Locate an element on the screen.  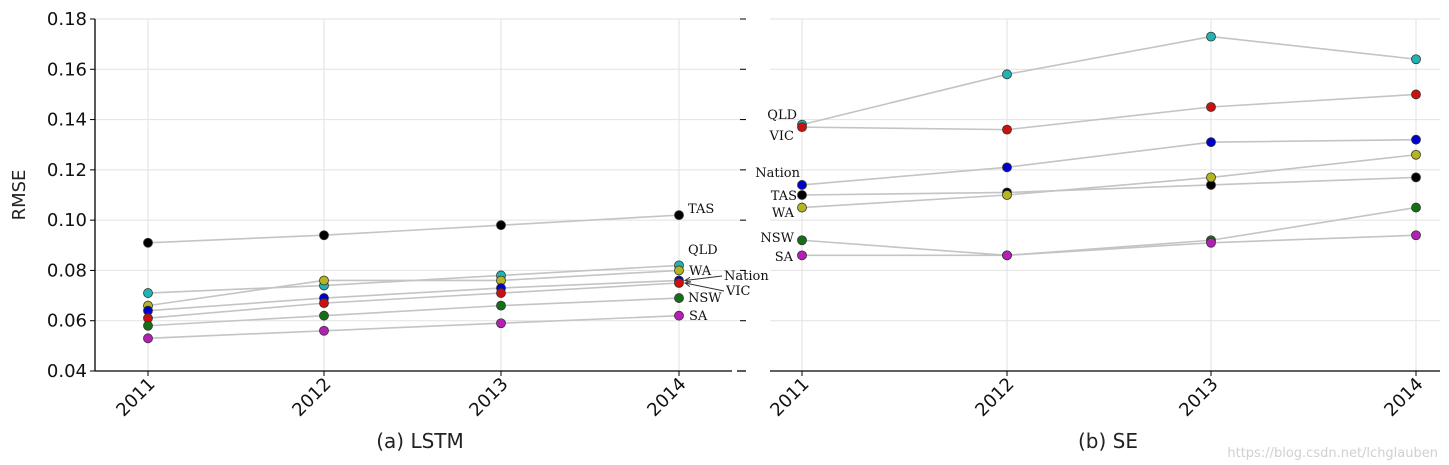
lstm-series-label-tas: TAS is located at coordinates (701, 209).